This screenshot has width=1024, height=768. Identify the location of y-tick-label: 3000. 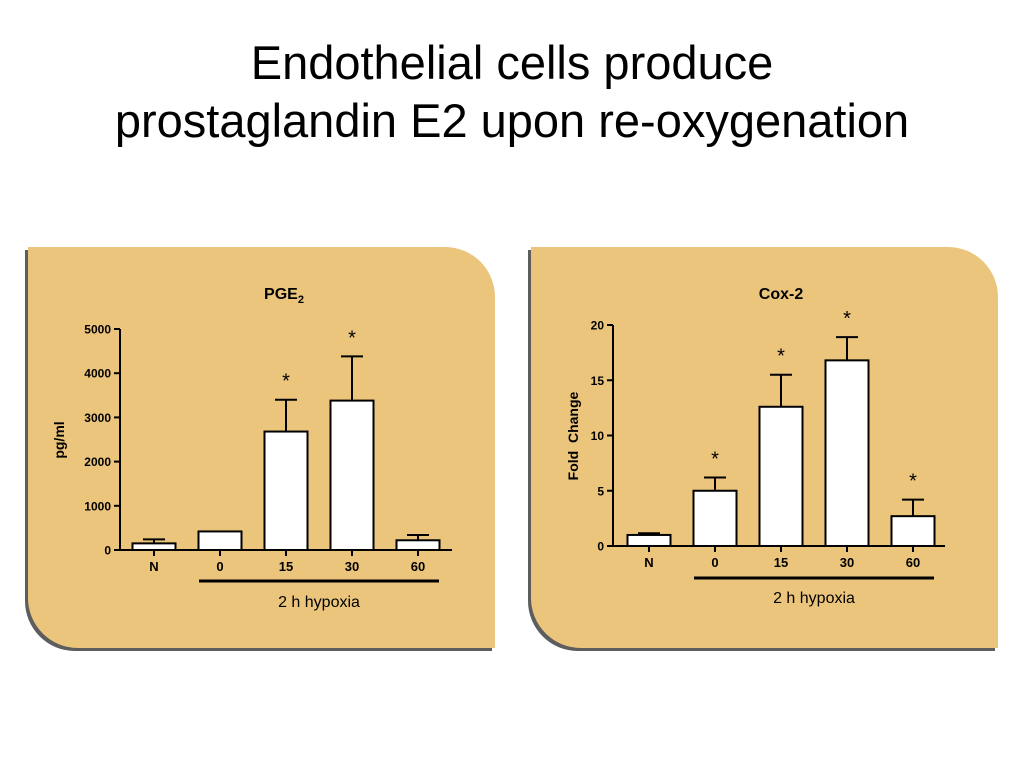
(97, 418).